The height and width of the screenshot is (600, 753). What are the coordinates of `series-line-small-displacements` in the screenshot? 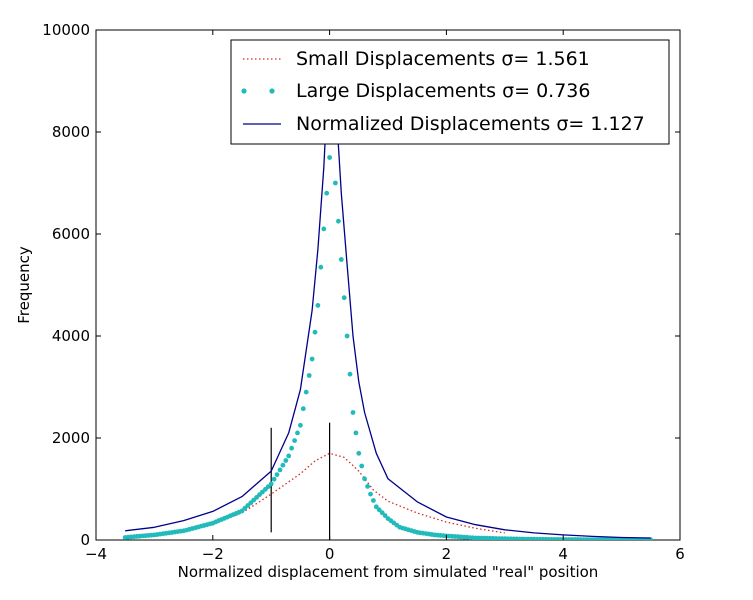 It's located at (315, 495).